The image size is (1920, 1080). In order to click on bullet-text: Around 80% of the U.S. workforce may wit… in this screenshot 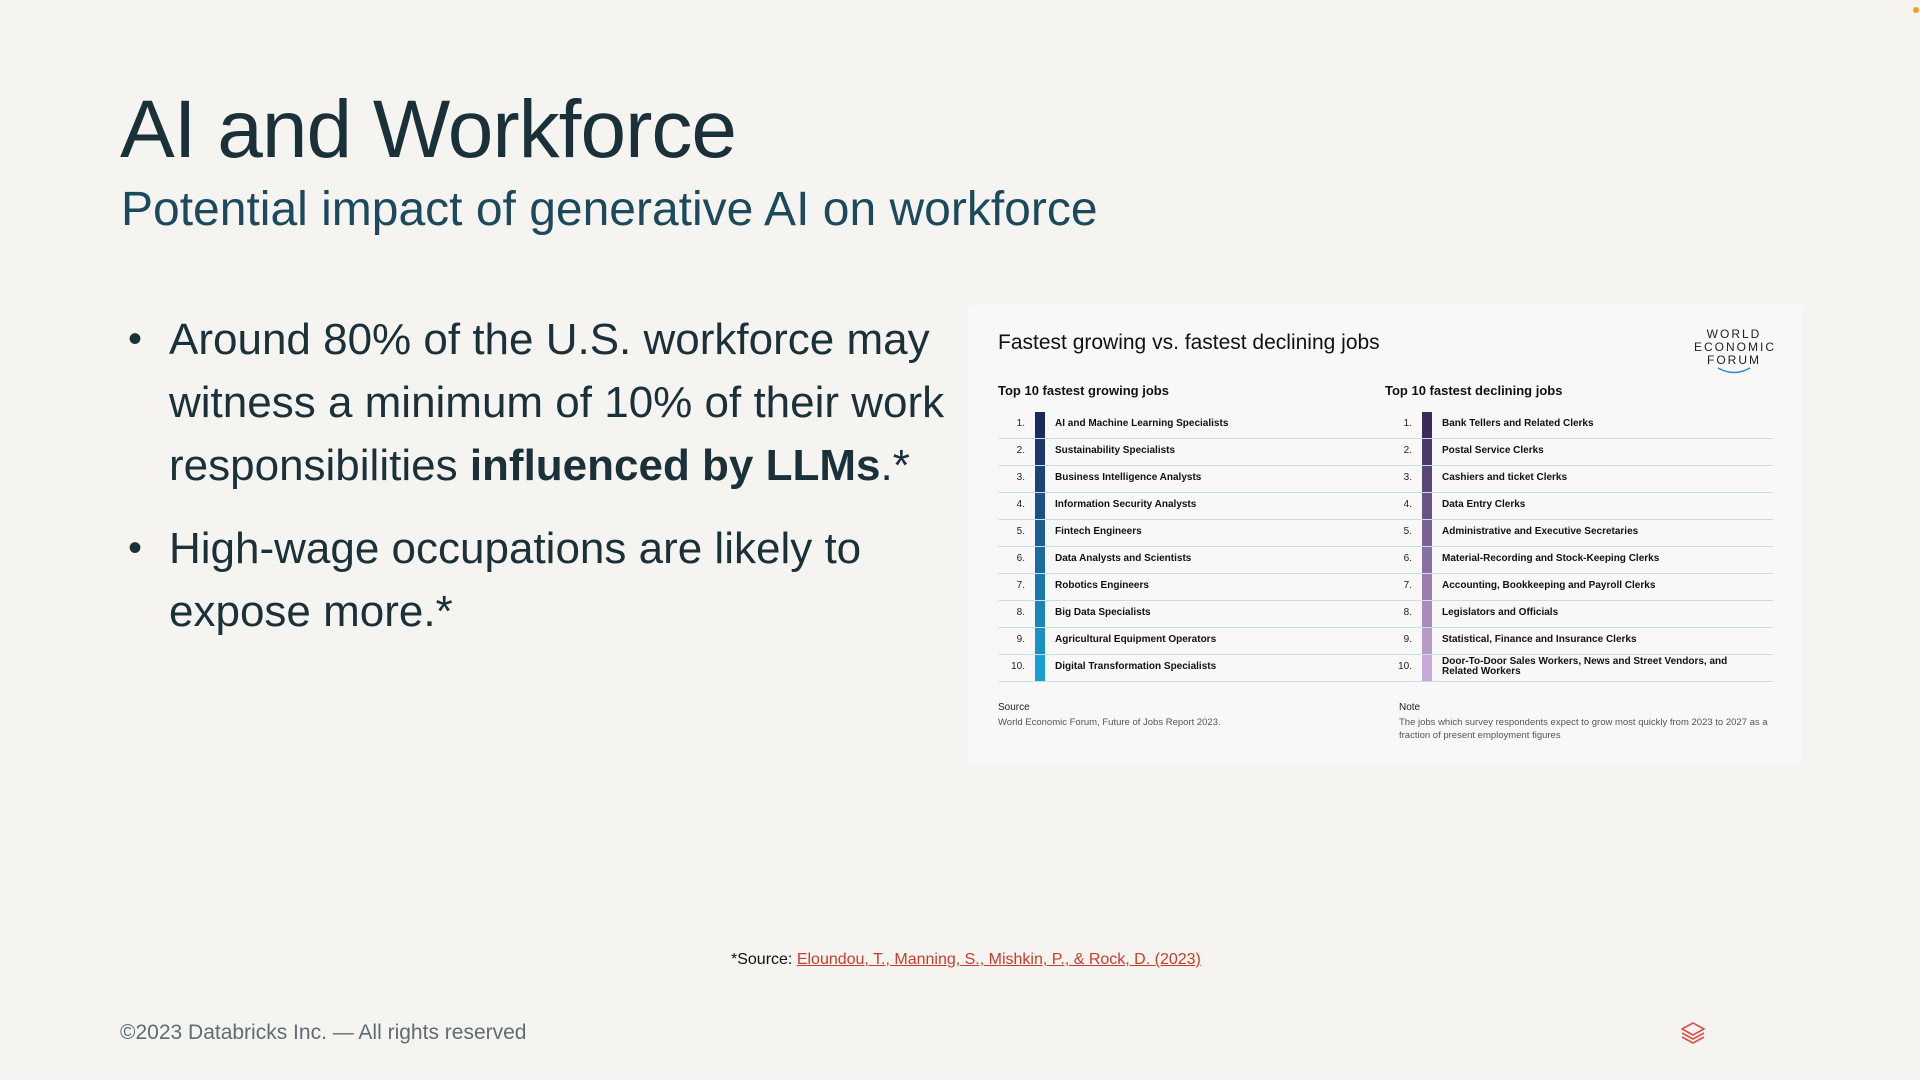, I will do `click(557, 402)`.